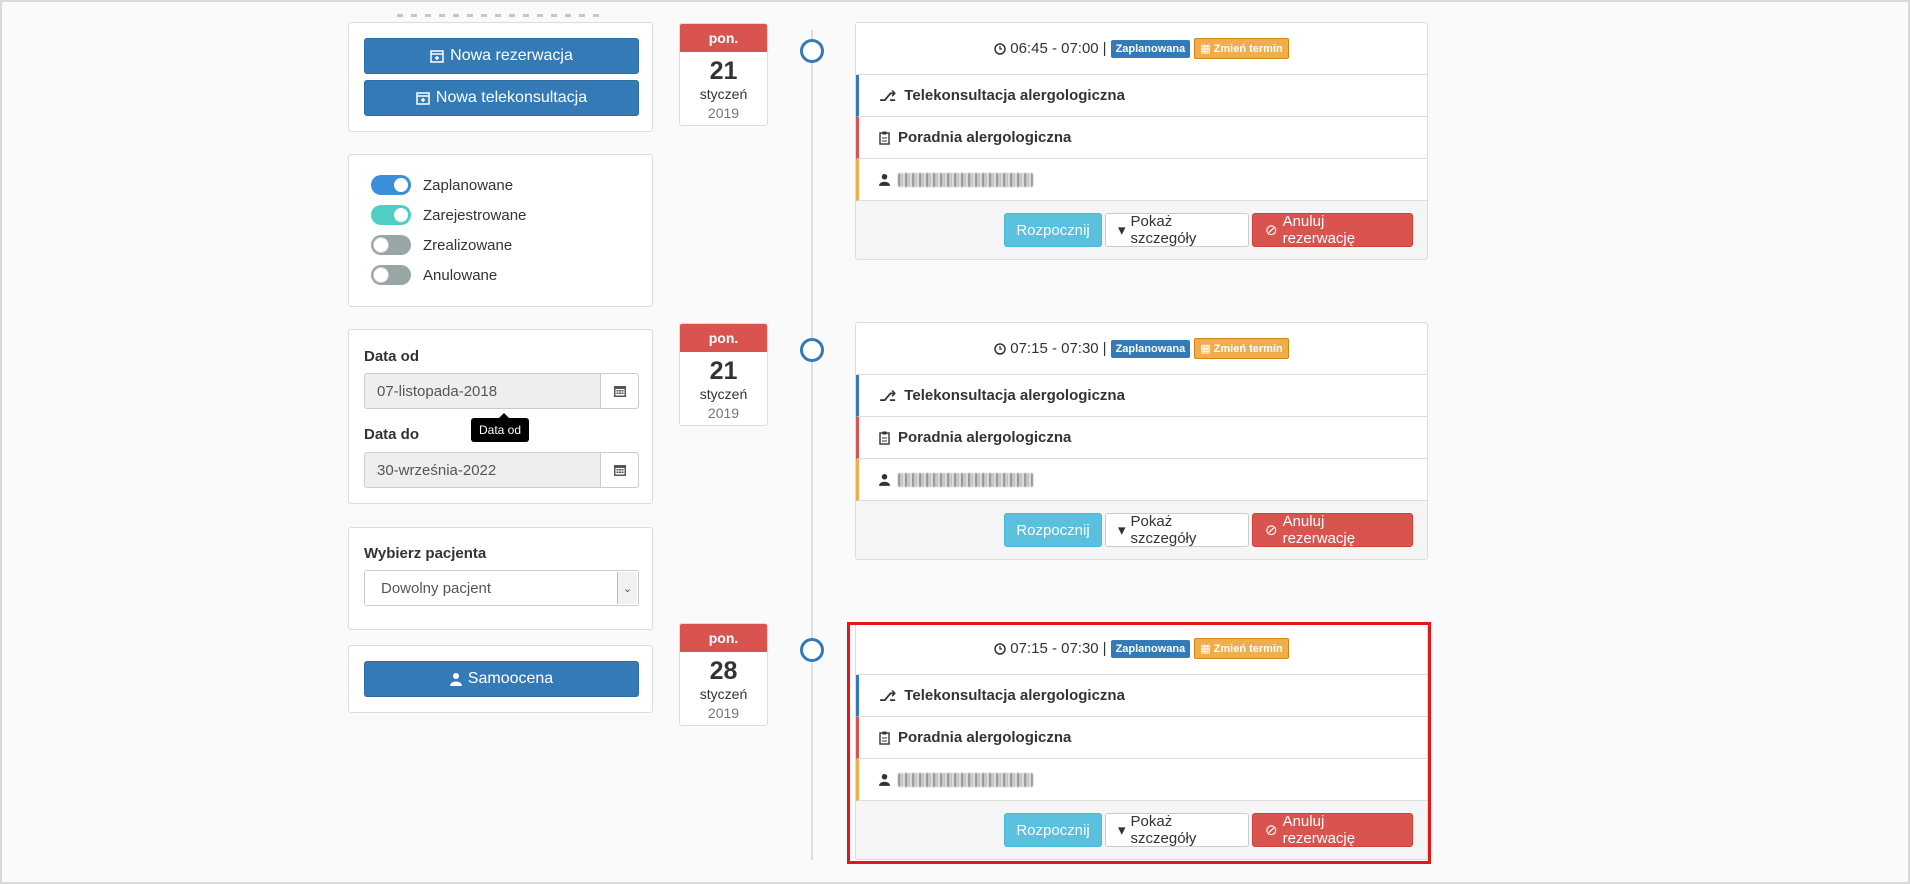  What do you see at coordinates (437, 391) in the screenshot?
I see `date-from-value: 07-listopada-2018` at bounding box center [437, 391].